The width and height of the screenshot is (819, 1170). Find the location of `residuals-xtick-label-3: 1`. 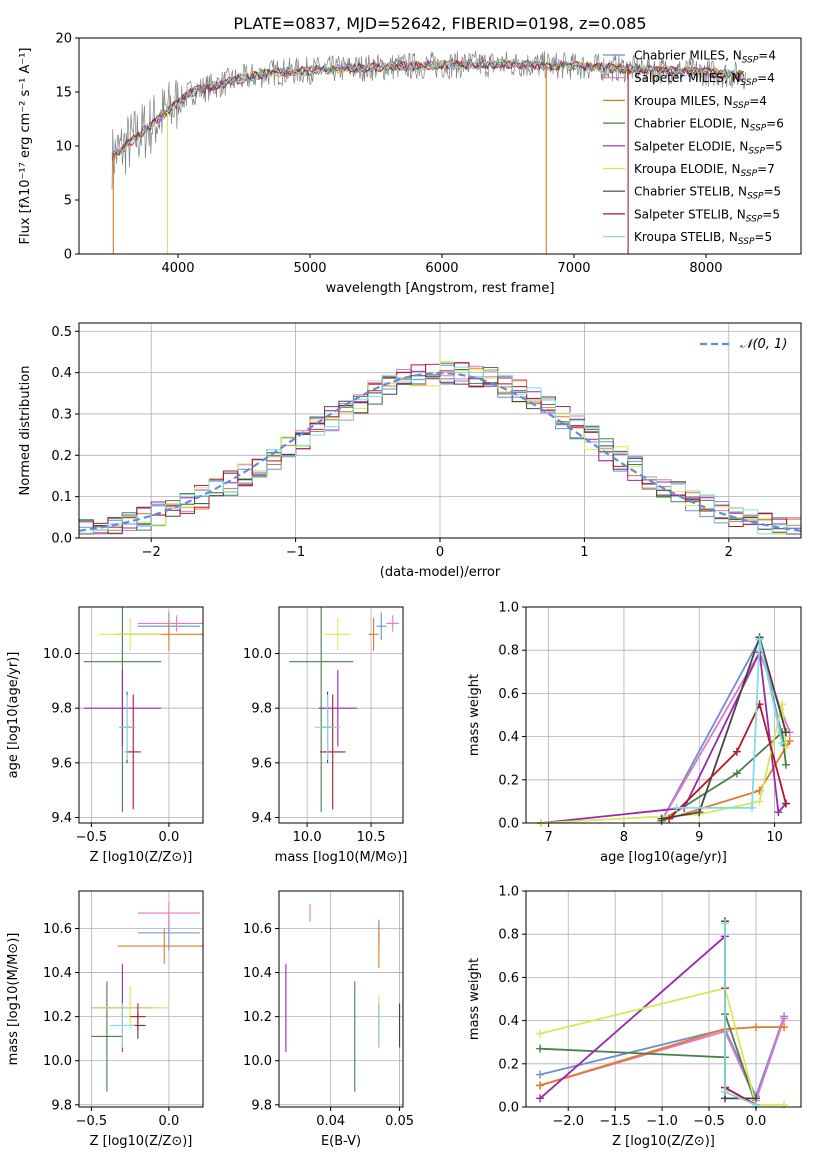

residuals-xtick-label-3: 1 is located at coordinates (584, 552).